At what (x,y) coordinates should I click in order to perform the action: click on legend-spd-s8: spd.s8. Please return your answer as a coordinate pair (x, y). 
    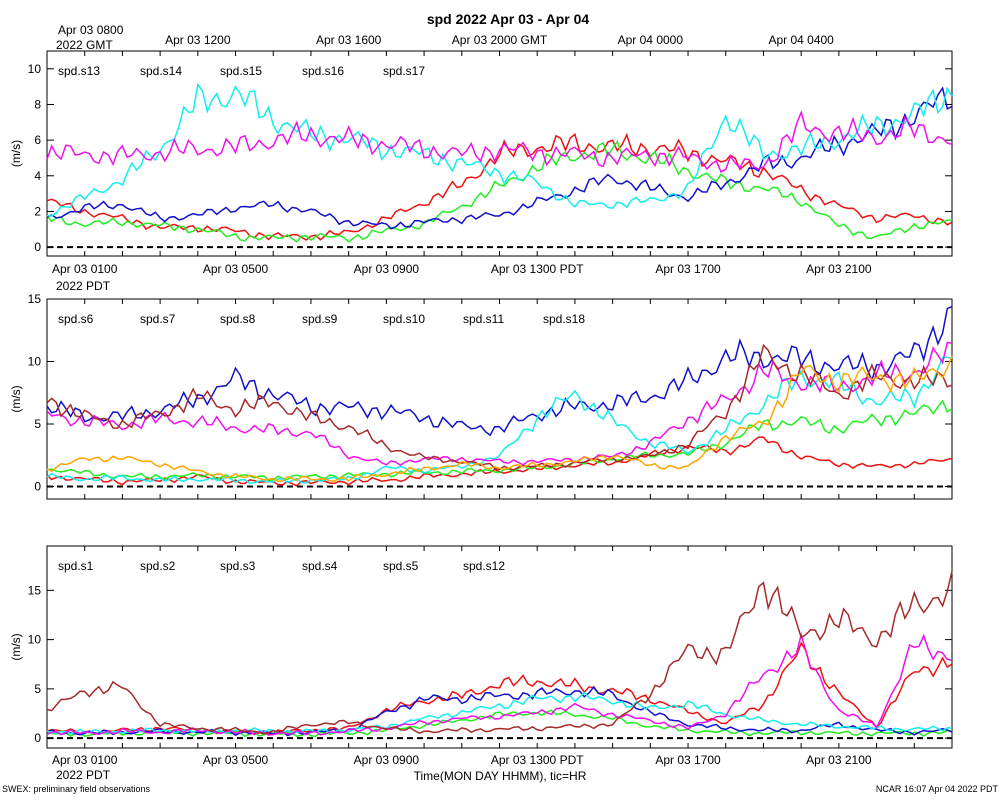
    Looking at the image, I should click on (238, 319).